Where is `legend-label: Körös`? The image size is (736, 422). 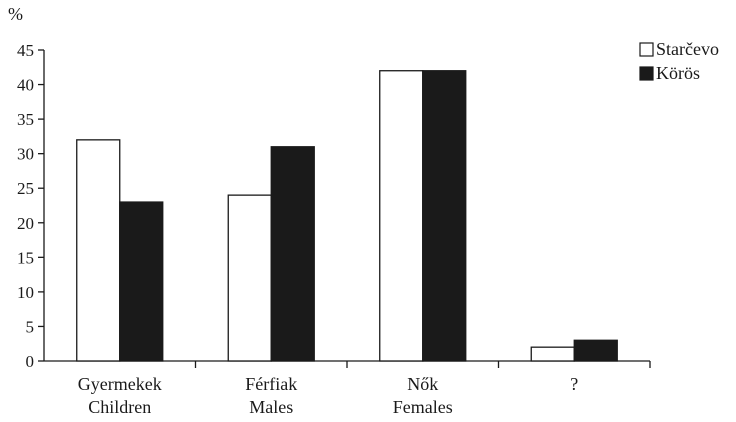 legend-label: Körös is located at coordinates (678, 73).